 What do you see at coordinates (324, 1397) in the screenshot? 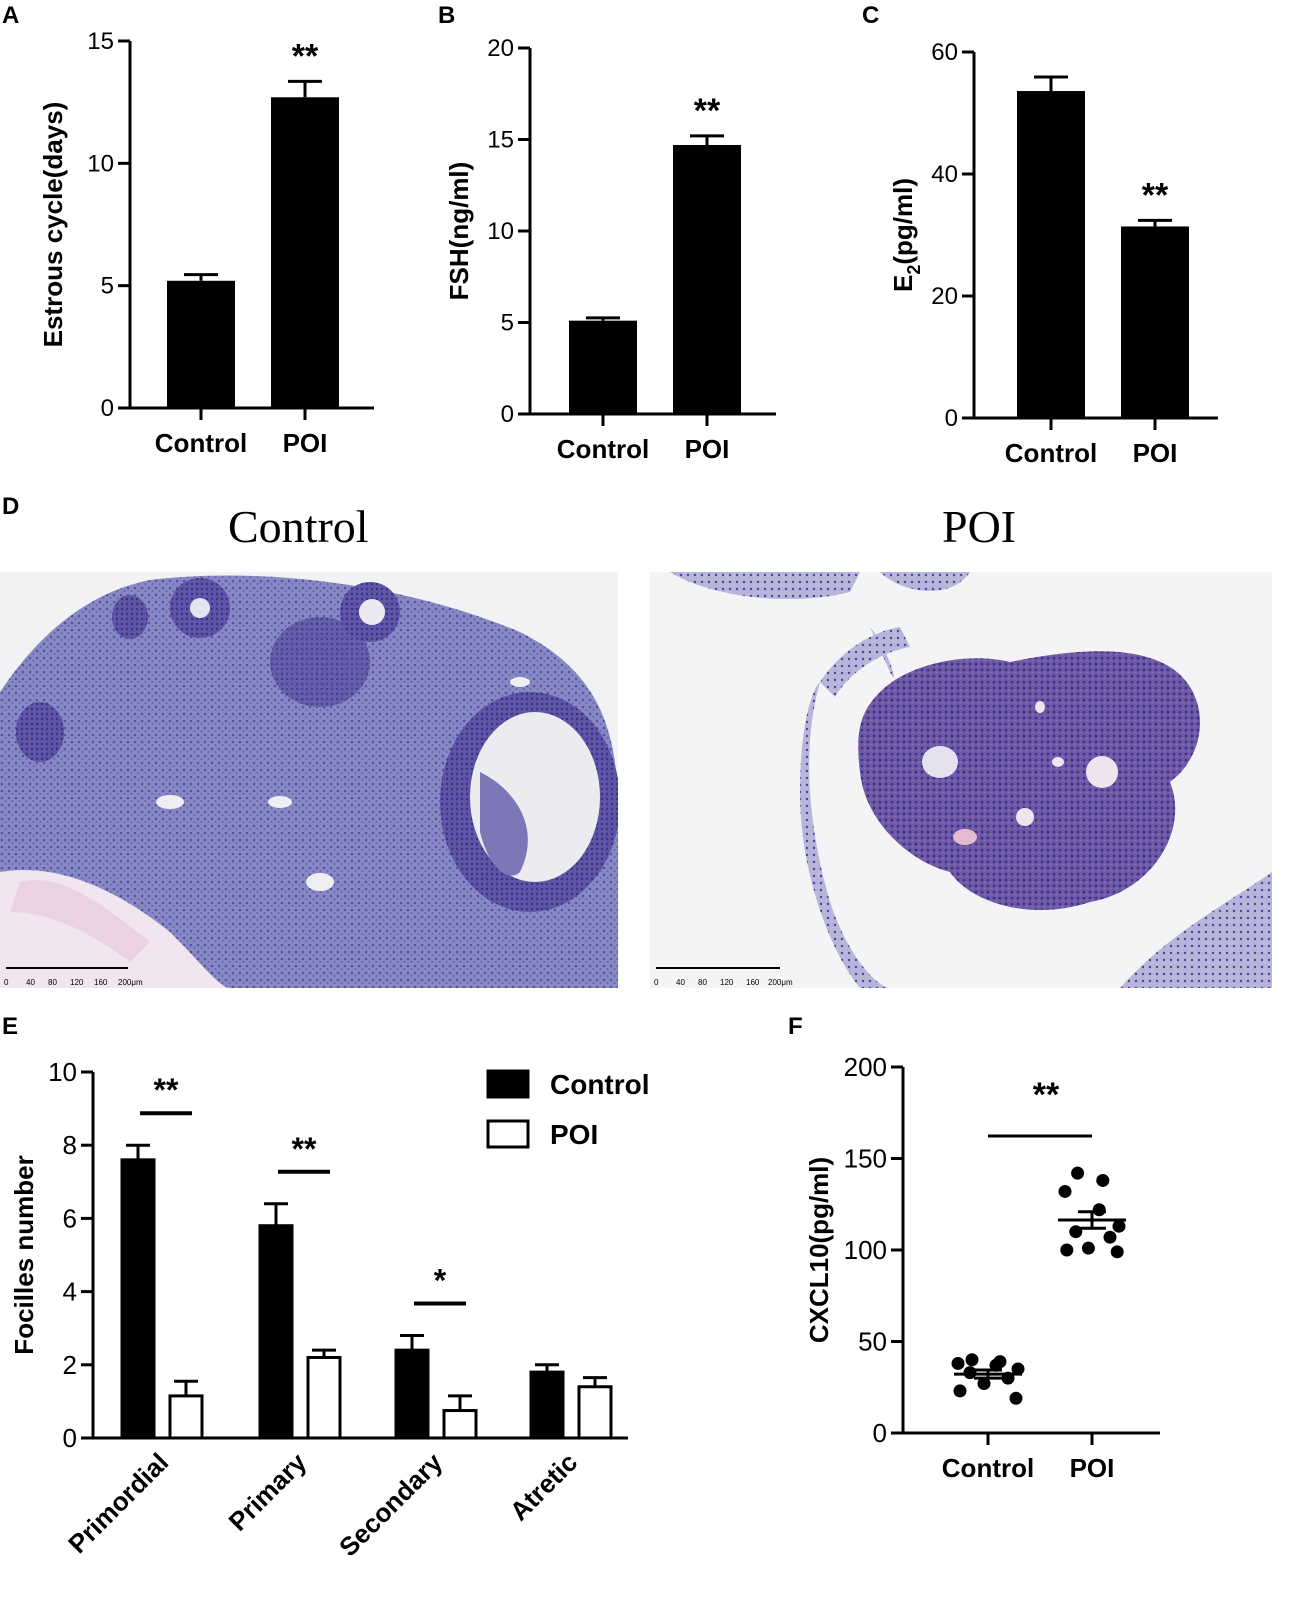
I see `bar-poi-primary` at bounding box center [324, 1397].